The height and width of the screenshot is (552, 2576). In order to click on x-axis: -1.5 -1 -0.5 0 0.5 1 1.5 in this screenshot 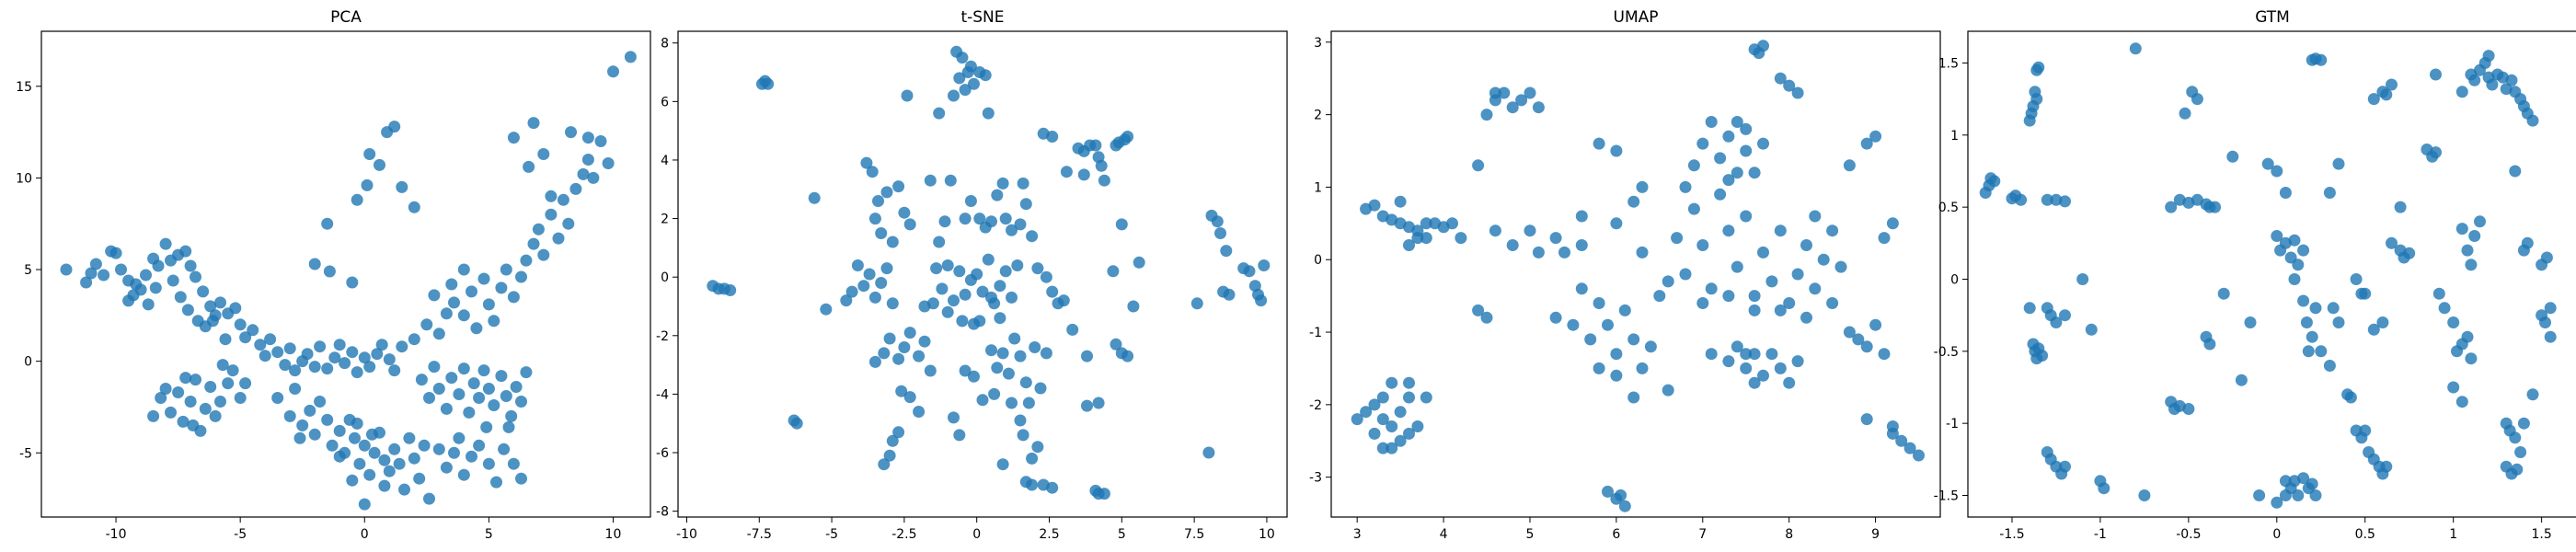, I will do `click(2275, 529)`.